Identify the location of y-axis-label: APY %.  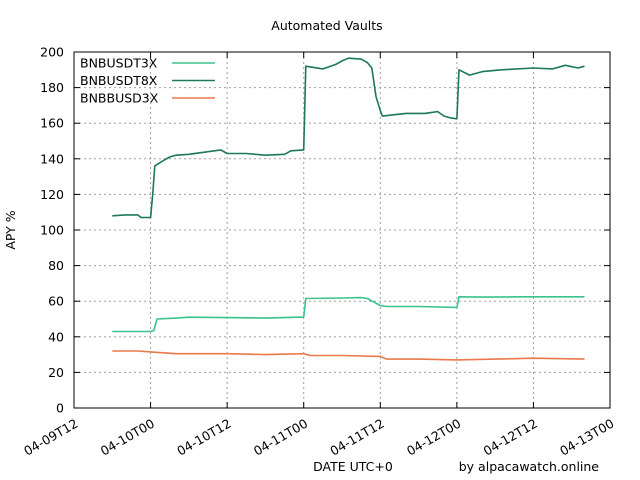
(10, 229).